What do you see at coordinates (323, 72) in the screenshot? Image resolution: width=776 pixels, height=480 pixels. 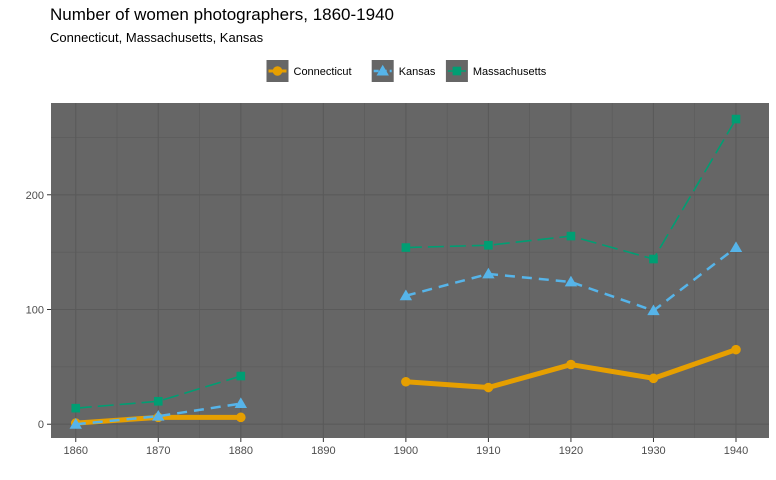 I see `legend-label: Connecticut` at bounding box center [323, 72].